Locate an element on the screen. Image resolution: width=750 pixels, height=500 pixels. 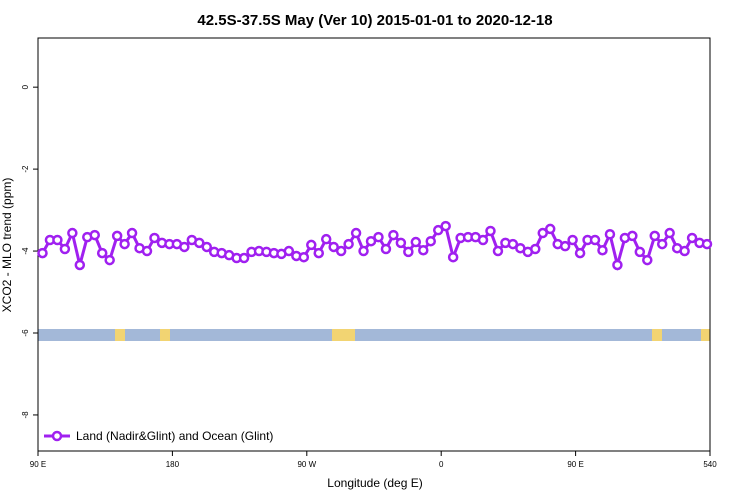
y-tick-label: 0 is located at coordinates (25, 86).